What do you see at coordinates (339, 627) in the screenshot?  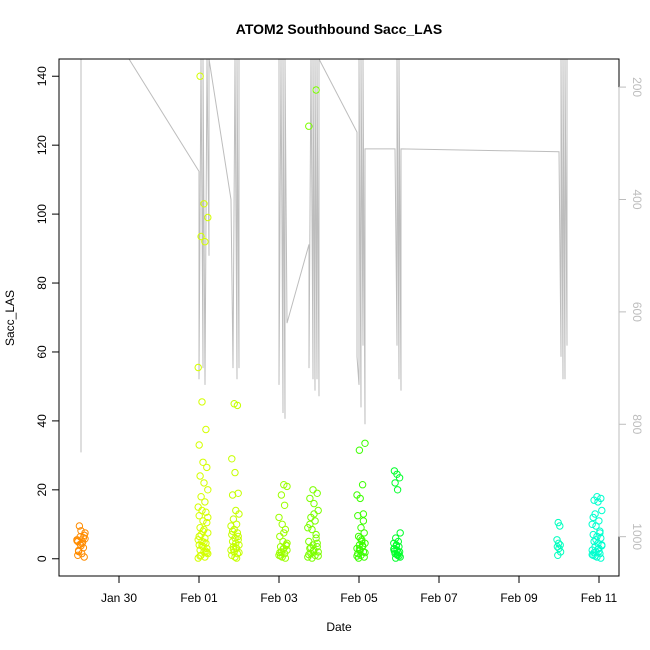 I see `x-axis-label: Date` at bounding box center [339, 627].